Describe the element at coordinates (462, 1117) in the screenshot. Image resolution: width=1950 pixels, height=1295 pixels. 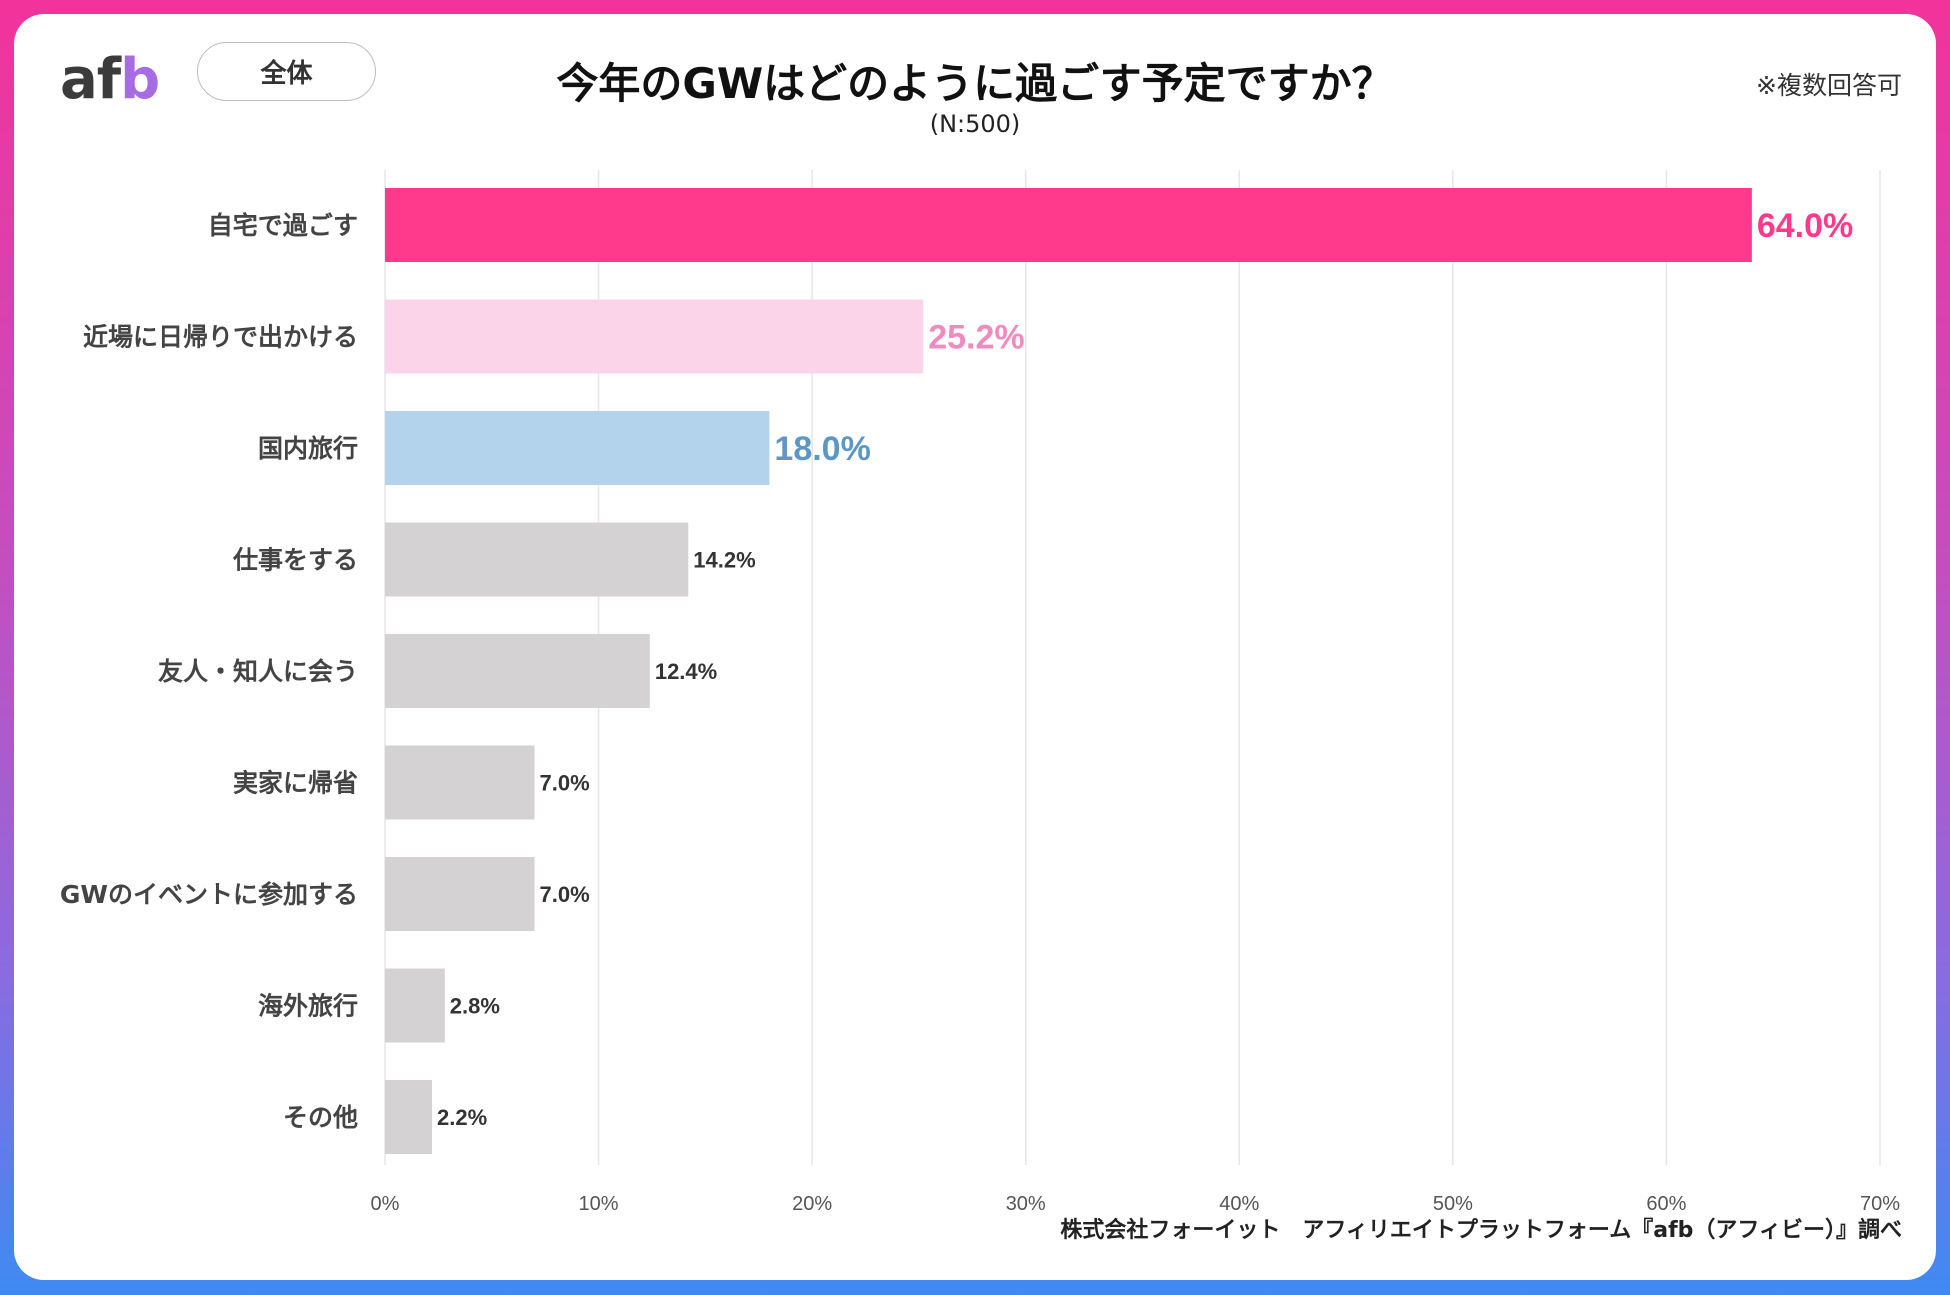
I see `value-label: 2.2%` at that location.